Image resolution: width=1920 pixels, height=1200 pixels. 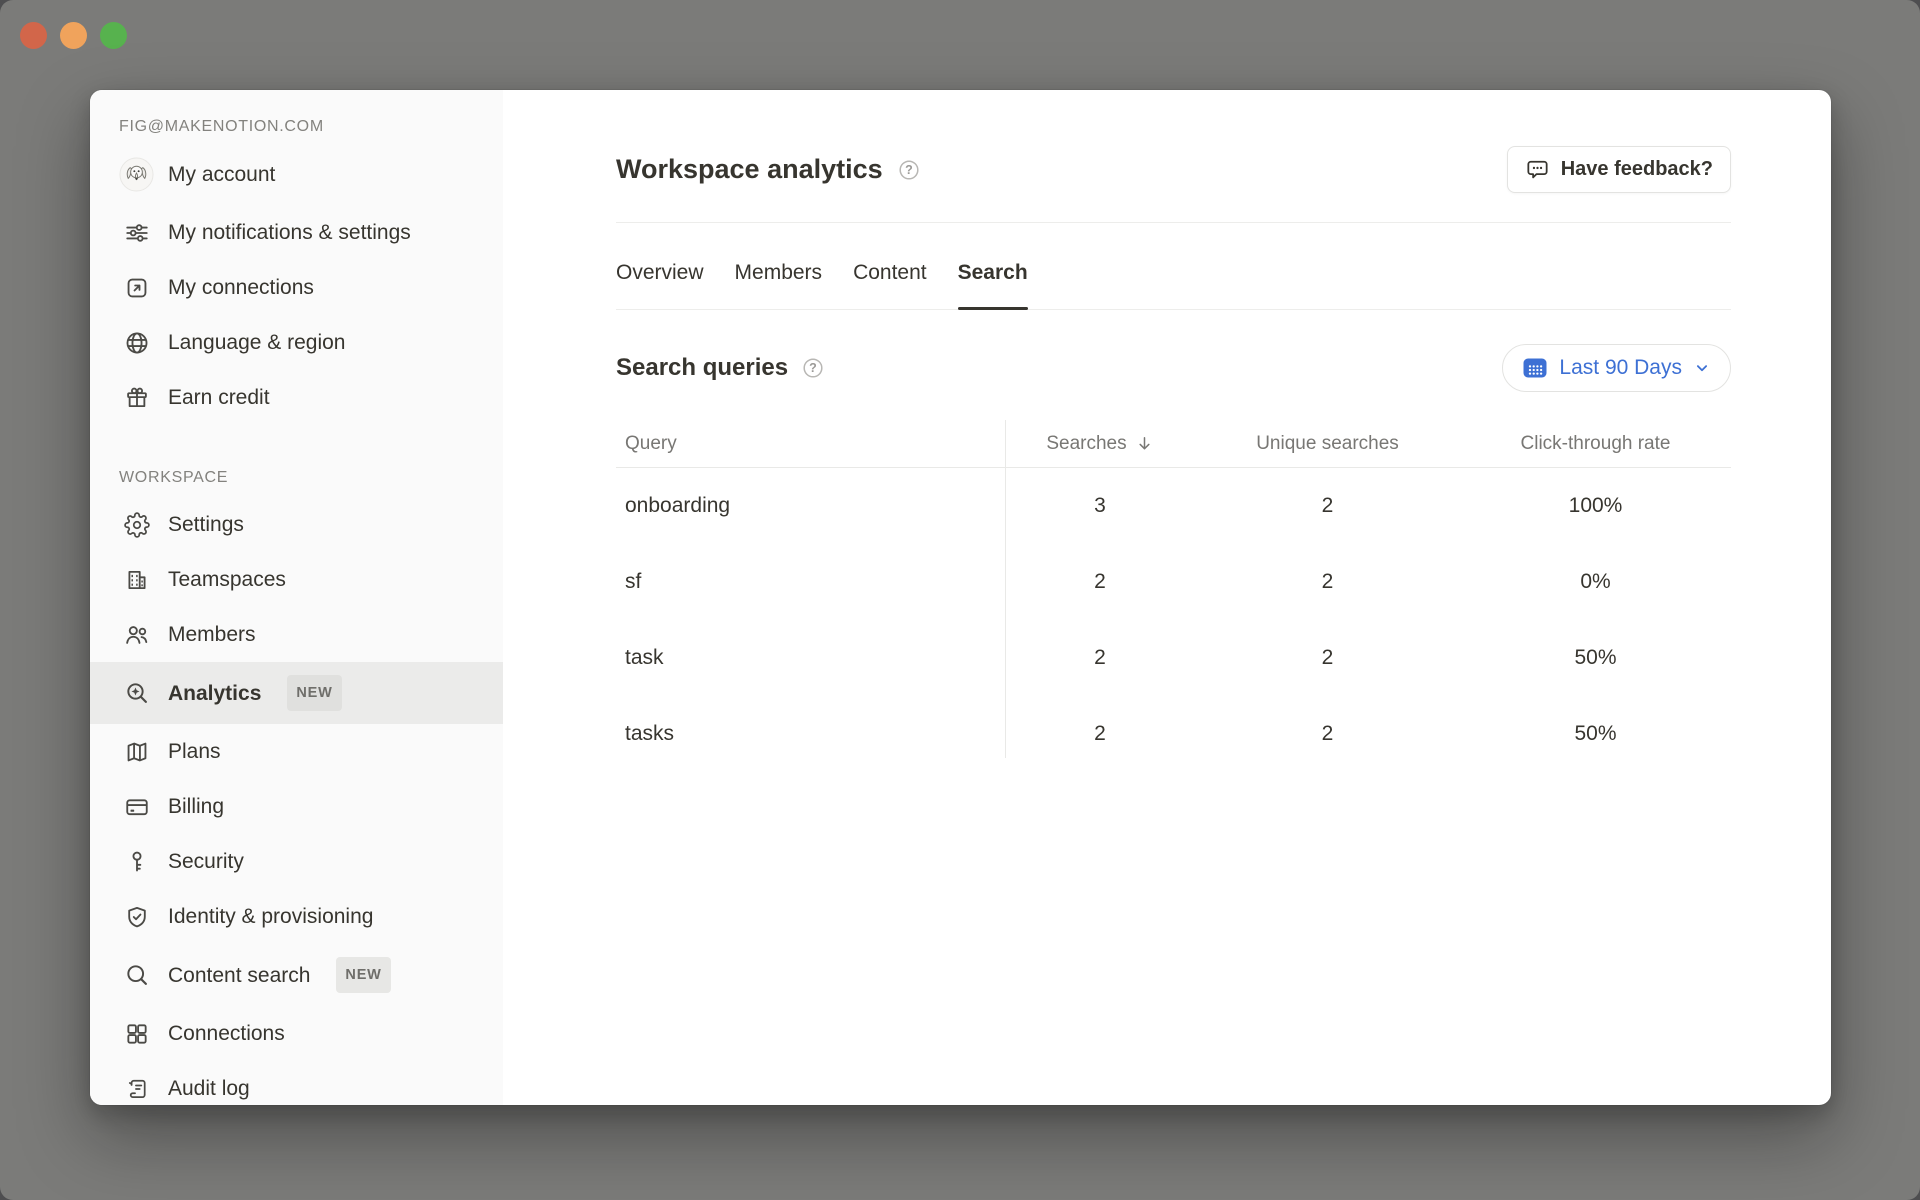 What do you see at coordinates (1702, 368) in the screenshot?
I see `chevron-down-icon` at bounding box center [1702, 368].